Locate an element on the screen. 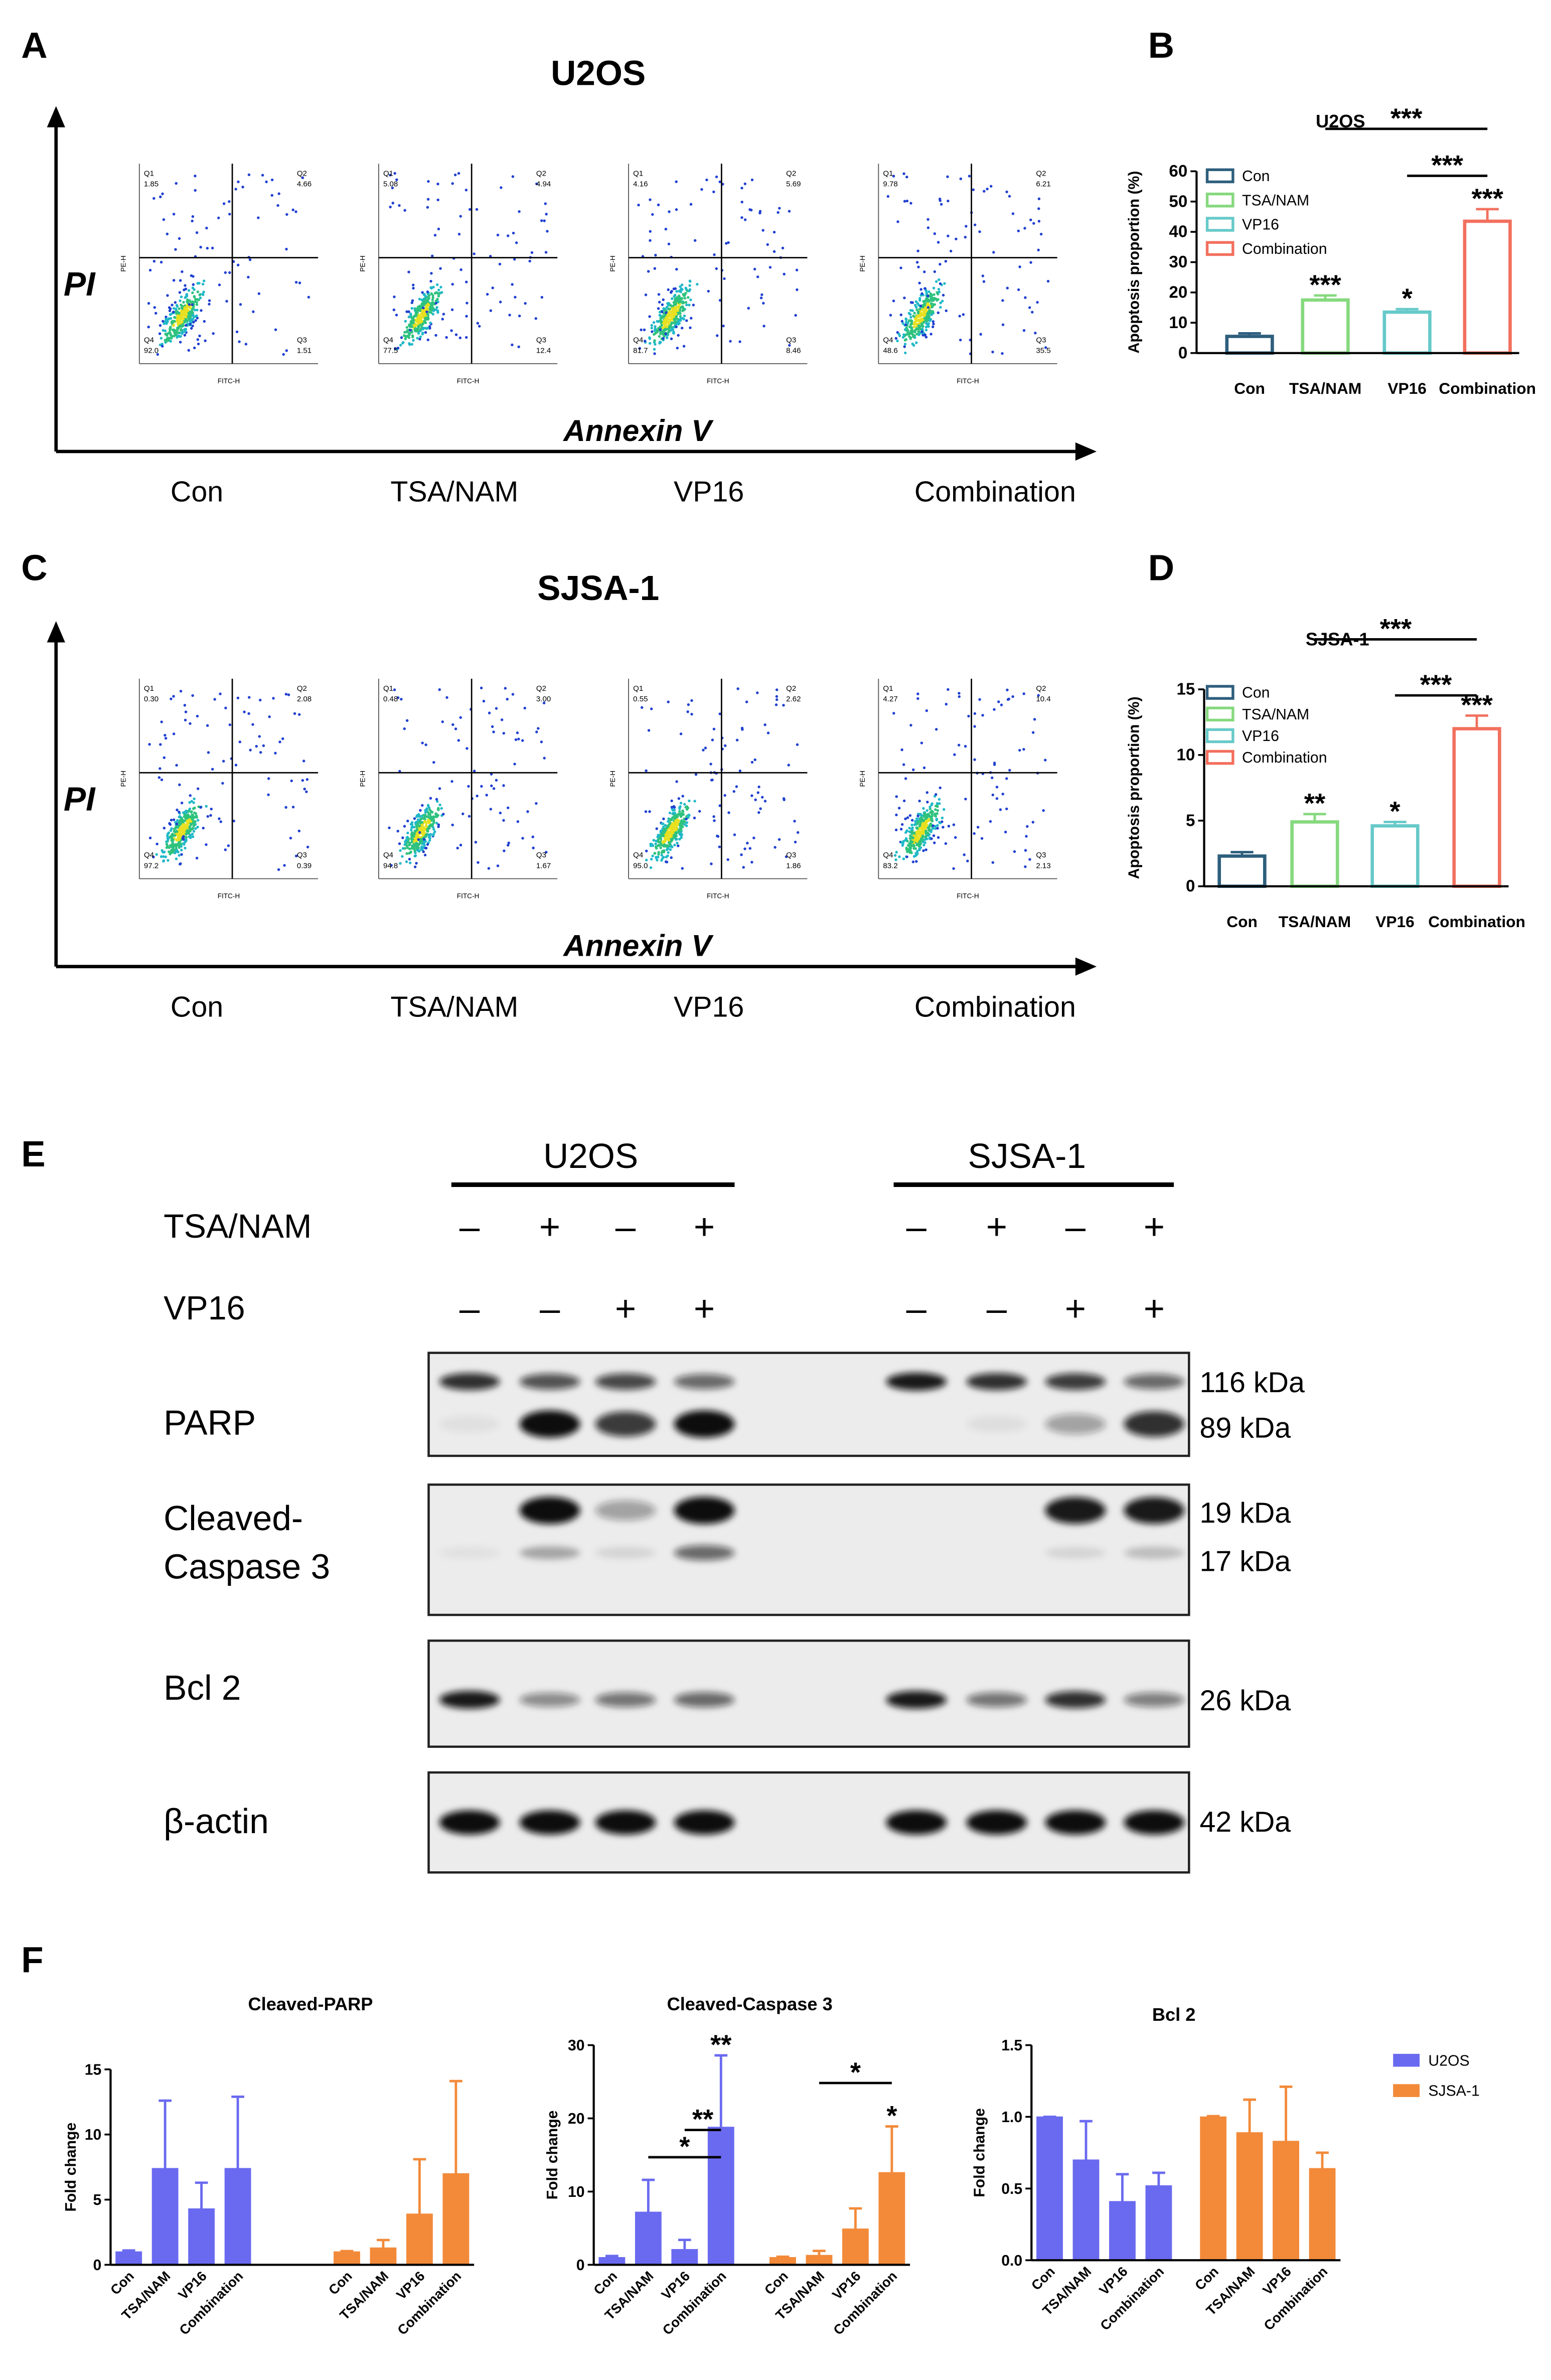 The image size is (1551, 2380). group-label: Combination is located at coordinates (995, 492).